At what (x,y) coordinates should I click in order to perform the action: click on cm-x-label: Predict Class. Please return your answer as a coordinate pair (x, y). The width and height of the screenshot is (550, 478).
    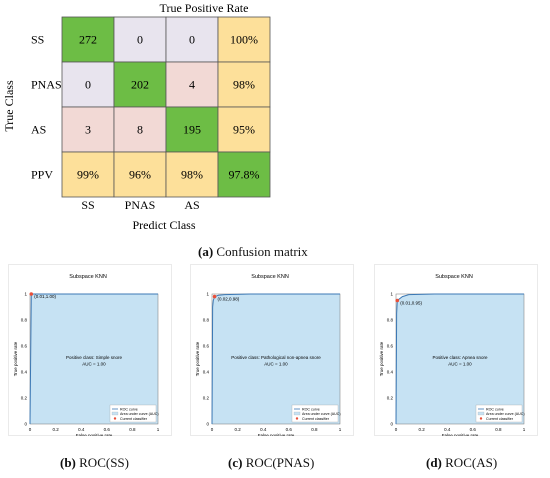
    Looking at the image, I should click on (164, 225).